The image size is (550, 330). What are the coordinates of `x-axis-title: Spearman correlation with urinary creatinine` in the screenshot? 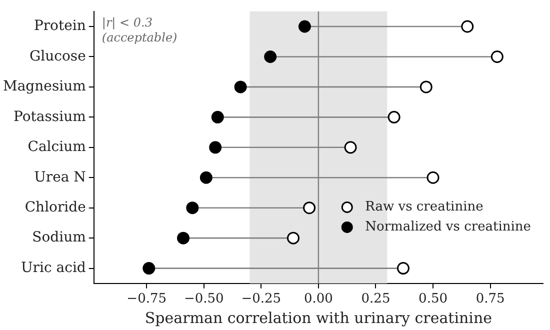 It's located at (318, 317).